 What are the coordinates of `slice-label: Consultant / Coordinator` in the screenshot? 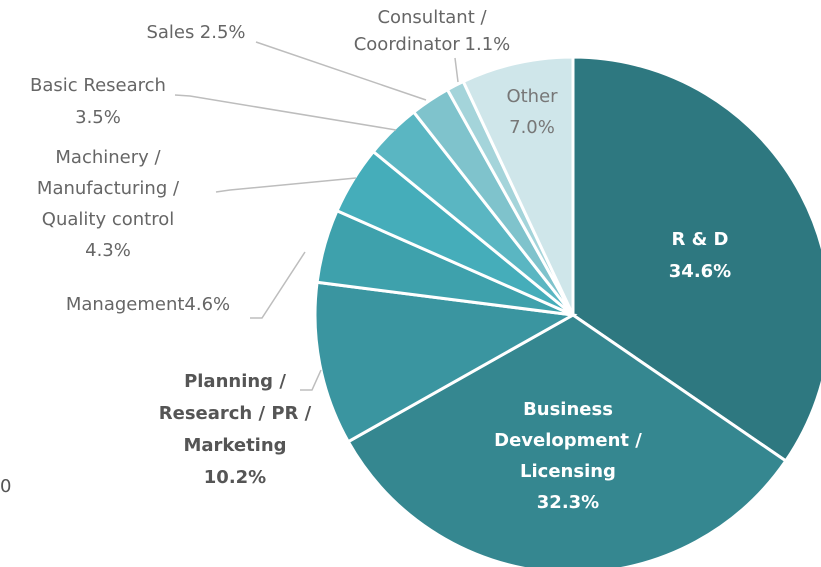 It's located at (421, 31).